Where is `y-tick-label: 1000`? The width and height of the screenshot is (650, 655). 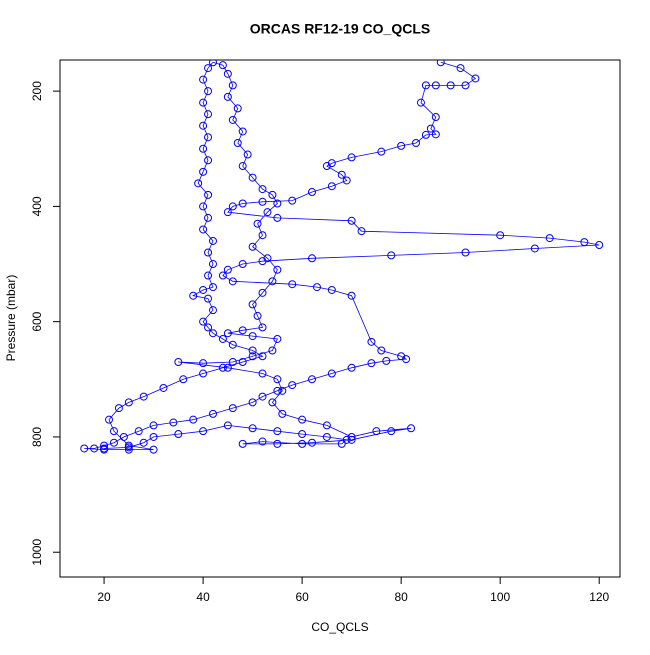
y-tick-label: 1000 is located at coordinates (37, 552).